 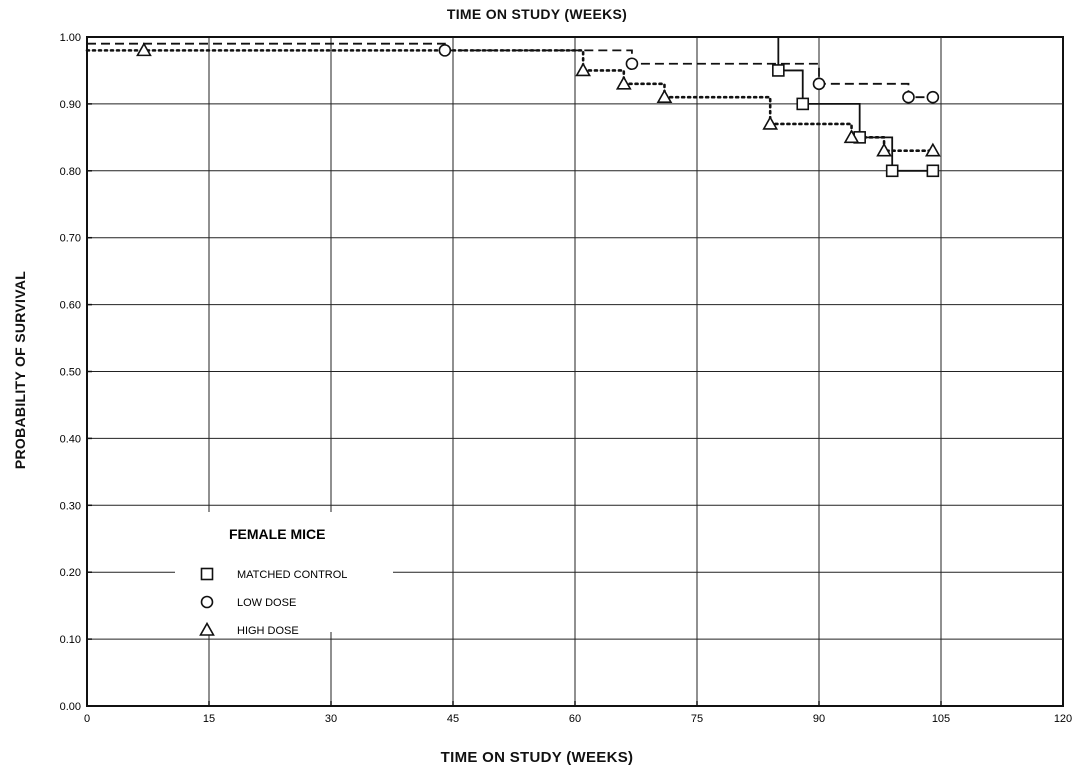 I want to click on legend-label: HIGH DOSE, so click(x=268, y=631).